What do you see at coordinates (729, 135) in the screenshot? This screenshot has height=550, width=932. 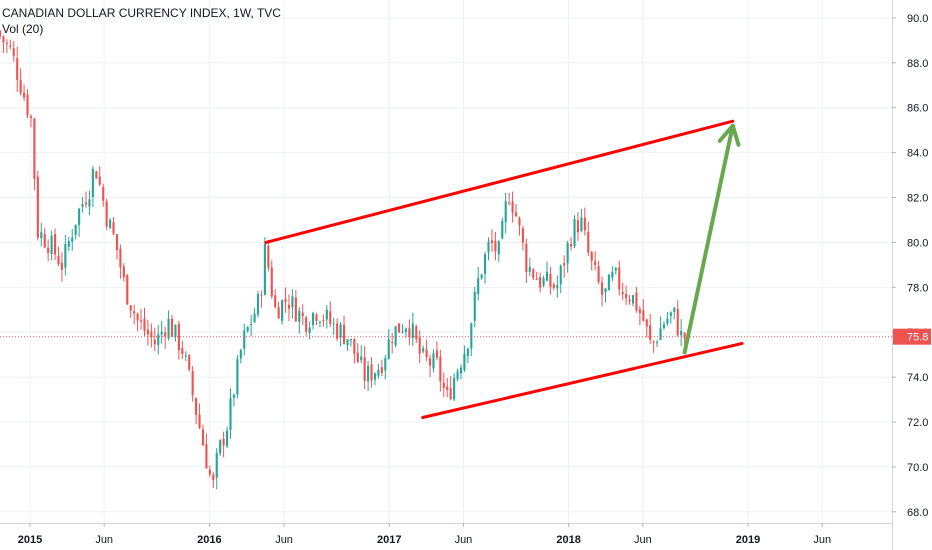 I see `projection-arrow-head` at bounding box center [729, 135].